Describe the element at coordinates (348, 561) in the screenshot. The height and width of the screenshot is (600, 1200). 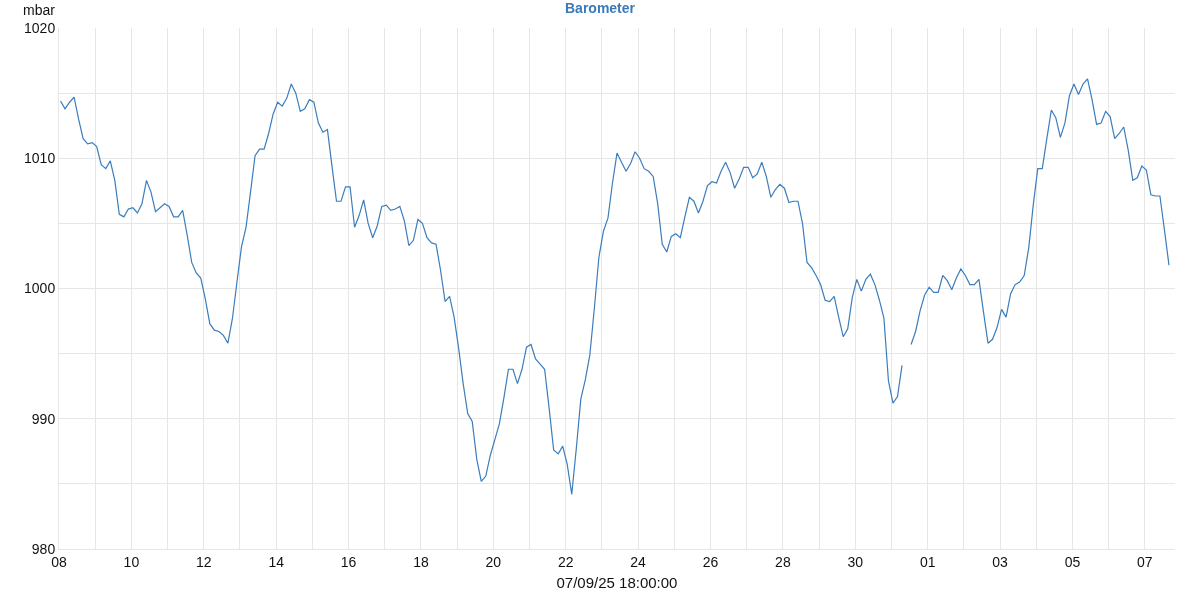
I see `x-tick-label: 16` at that location.